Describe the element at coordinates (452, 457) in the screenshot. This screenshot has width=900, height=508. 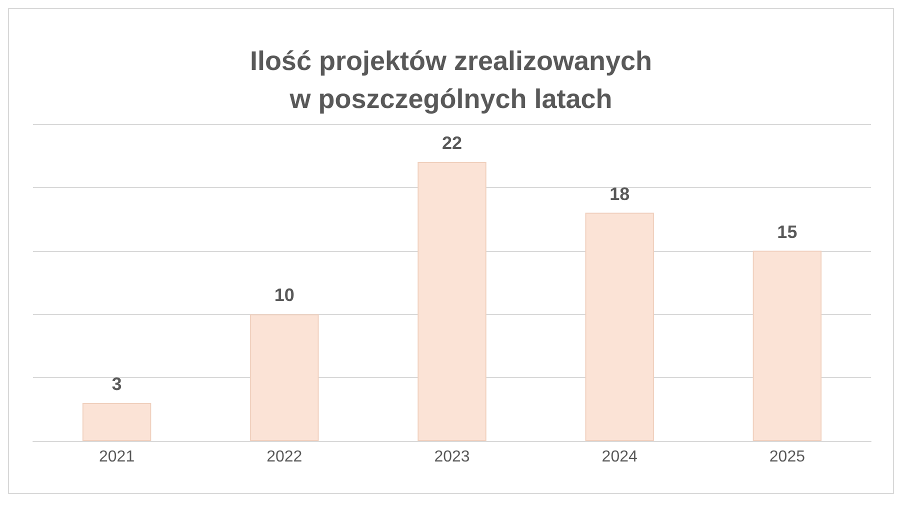
I see `x-tick-label: 2023` at that location.